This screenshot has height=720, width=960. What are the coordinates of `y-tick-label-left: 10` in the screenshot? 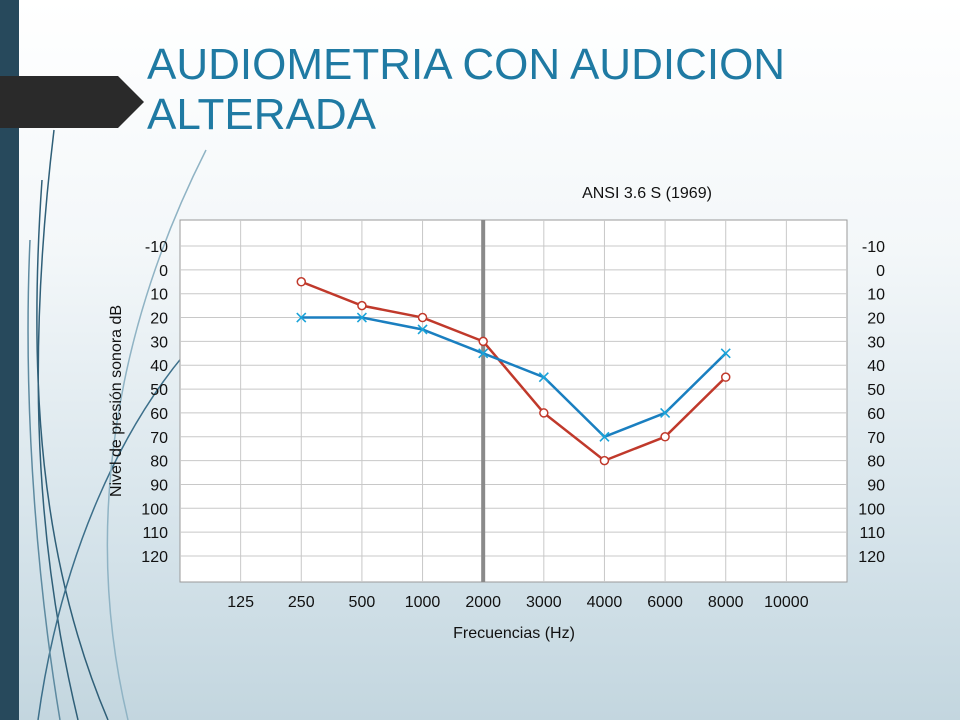 It's located at (159, 295).